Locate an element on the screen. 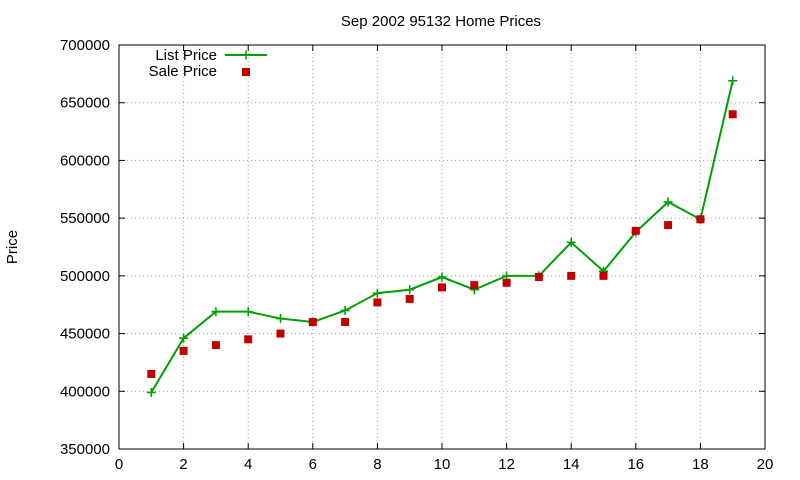 This screenshot has width=800, height=480. x-tick-label: 12 is located at coordinates (506, 464).